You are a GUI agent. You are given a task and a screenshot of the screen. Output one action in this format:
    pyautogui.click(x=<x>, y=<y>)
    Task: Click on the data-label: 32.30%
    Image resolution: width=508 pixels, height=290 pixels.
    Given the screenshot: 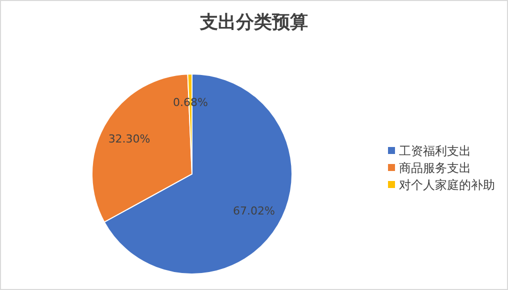 What is the action you would take?
    pyautogui.click(x=129, y=139)
    